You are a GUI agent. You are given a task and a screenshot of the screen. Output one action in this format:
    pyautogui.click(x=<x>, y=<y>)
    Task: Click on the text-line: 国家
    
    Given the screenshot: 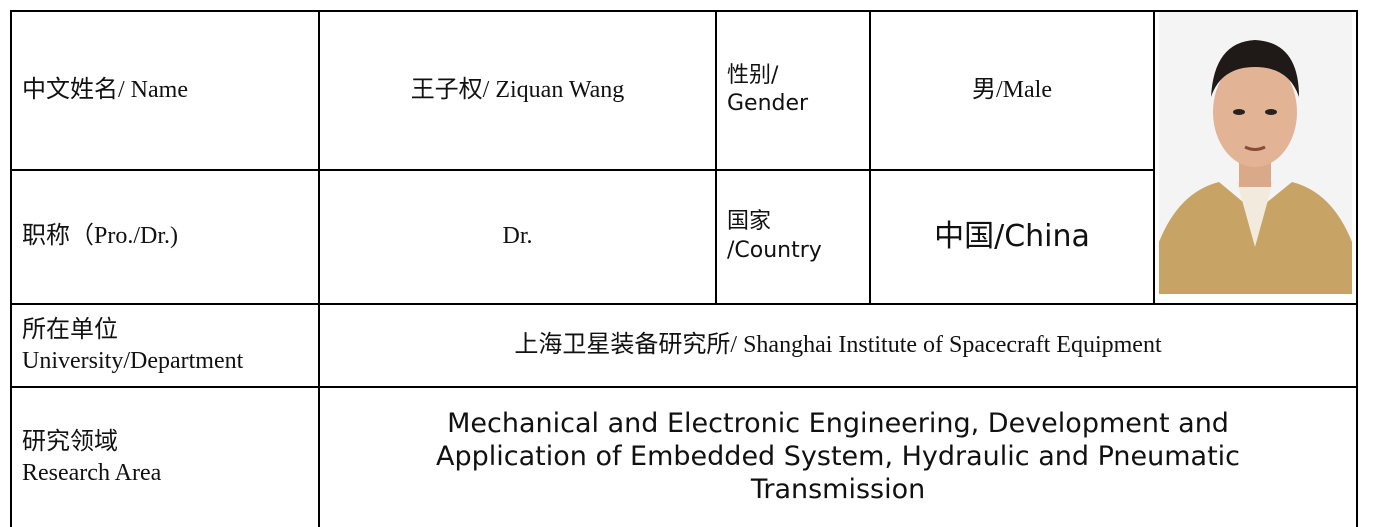 What is the action you would take?
    pyautogui.click(x=749, y=222)
    